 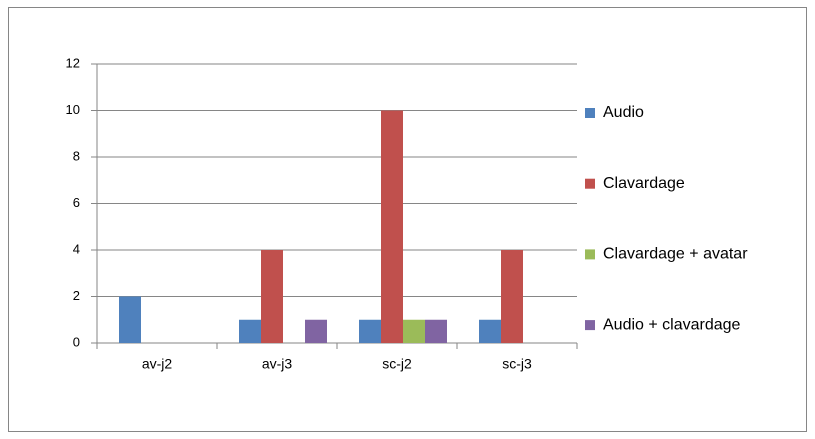 What do you see at coordinates (397, 364) in the screenshot?
I see `x-tick-label: sc-j2` at bounding box center [397, 364].